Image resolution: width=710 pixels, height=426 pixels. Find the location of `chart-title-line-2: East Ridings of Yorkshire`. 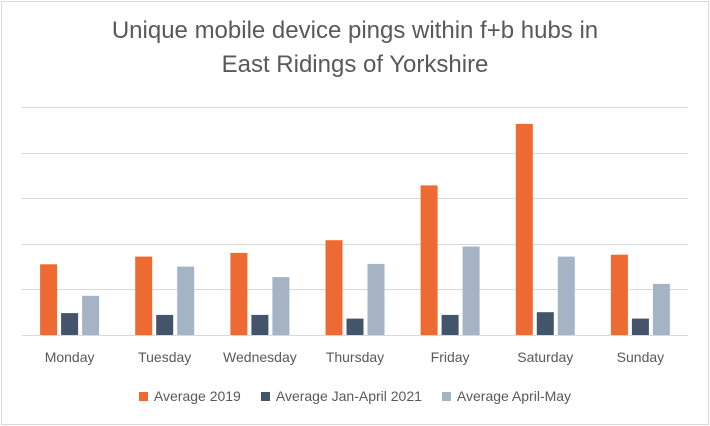

chart-title-line-2: East Ridings of Yorkshire is located at coordinates (355, 64).